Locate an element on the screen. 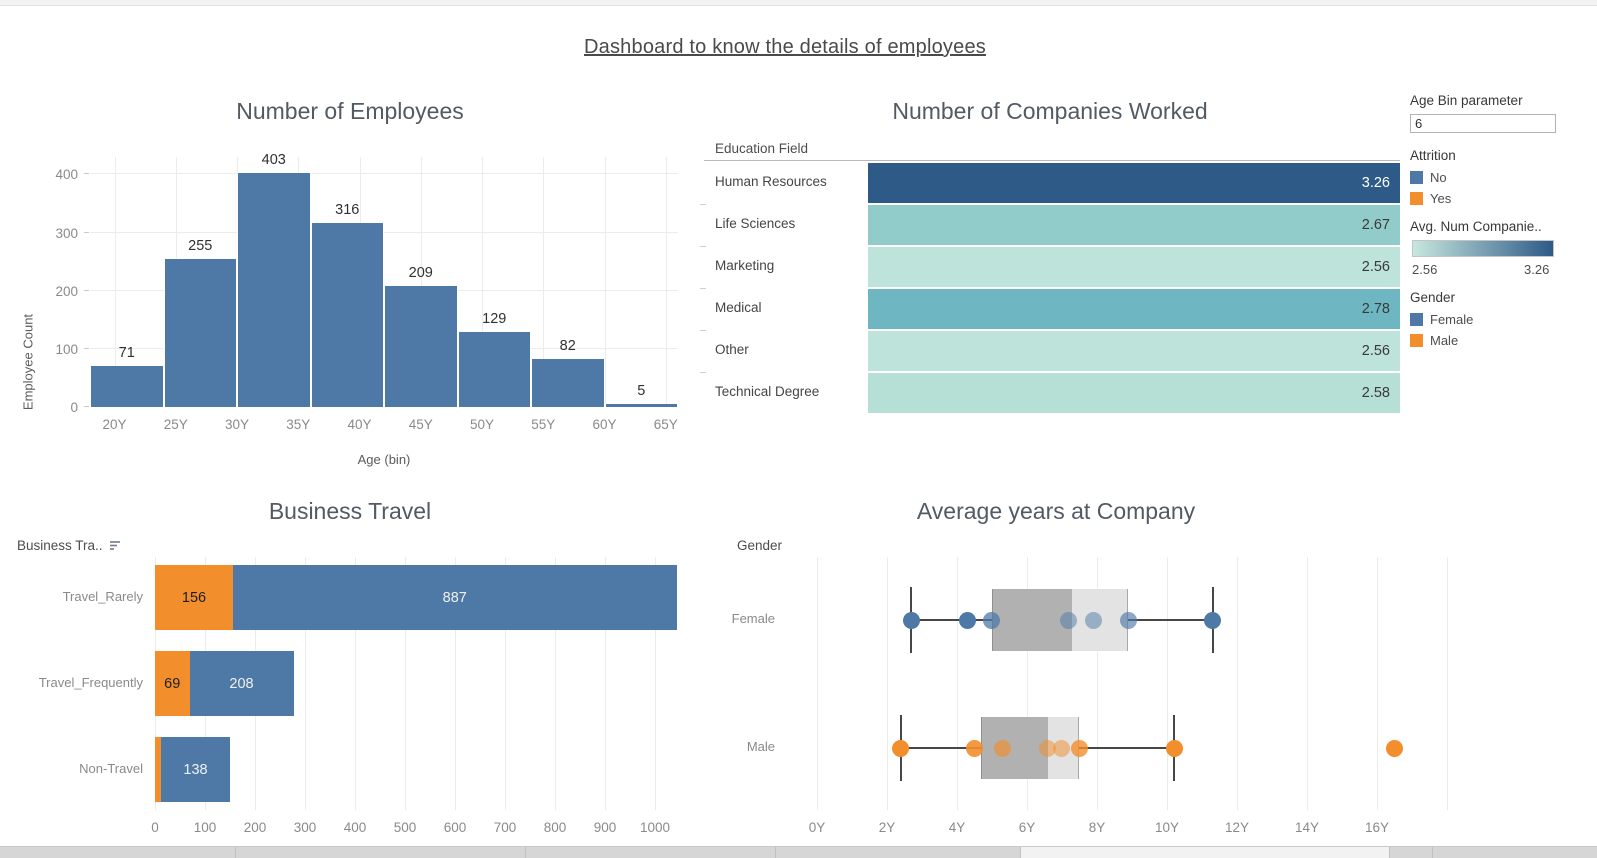  x-tick-label: 500 is located at coordinates (405, 827).